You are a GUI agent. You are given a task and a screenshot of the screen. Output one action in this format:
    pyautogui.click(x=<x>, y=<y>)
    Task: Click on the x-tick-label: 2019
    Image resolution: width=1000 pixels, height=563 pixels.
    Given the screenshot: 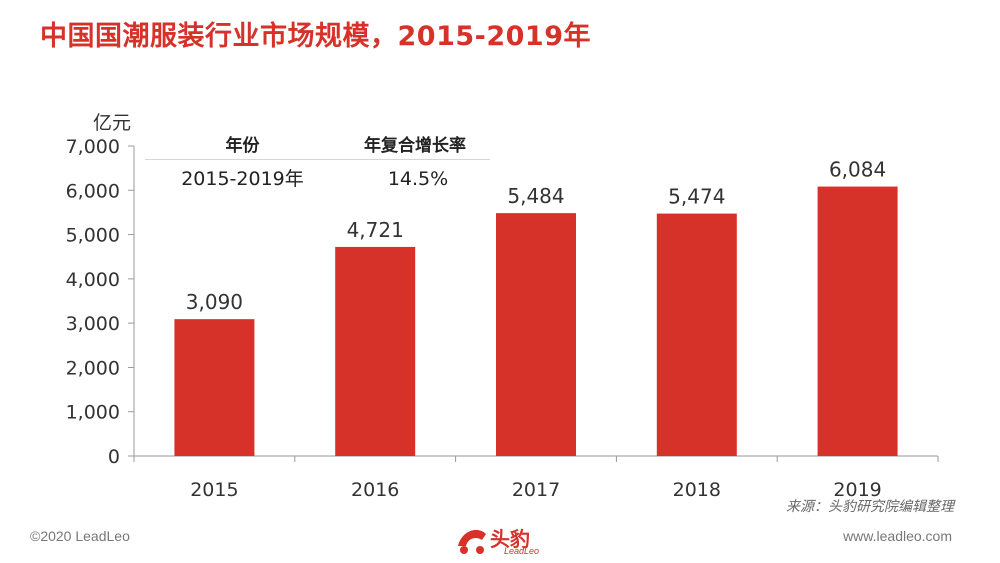 What is the action you would take?
    pyautogui.click(x=857, y=490)
    